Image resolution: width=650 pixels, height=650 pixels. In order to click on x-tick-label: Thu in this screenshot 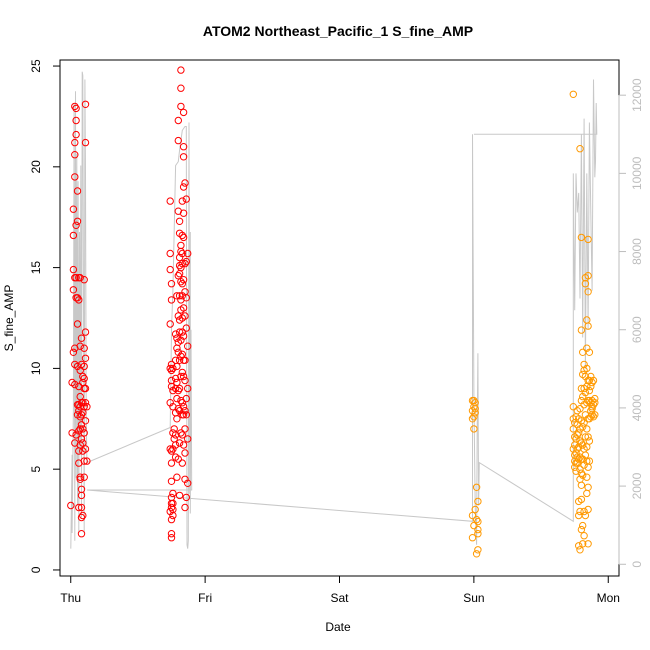, I will do `click(70, 598)`.